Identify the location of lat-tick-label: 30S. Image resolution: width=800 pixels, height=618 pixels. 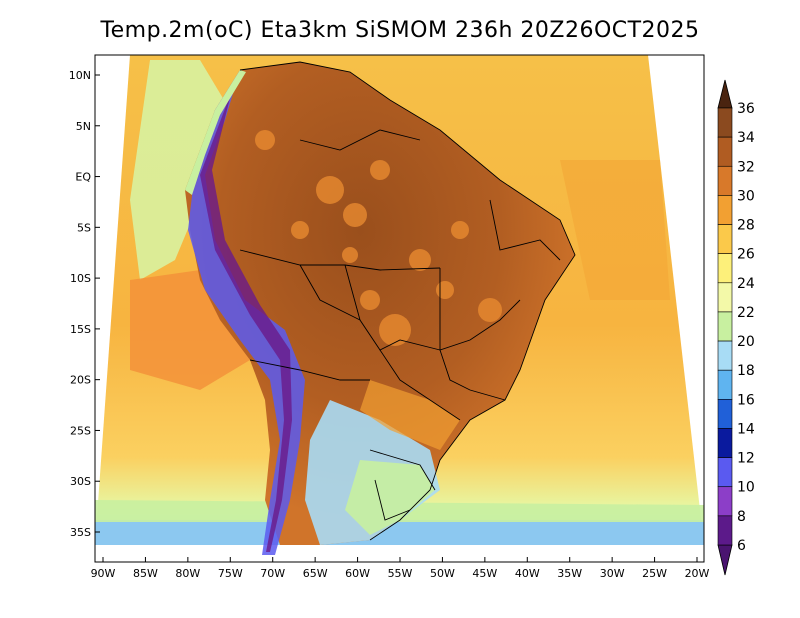
(80, 481).